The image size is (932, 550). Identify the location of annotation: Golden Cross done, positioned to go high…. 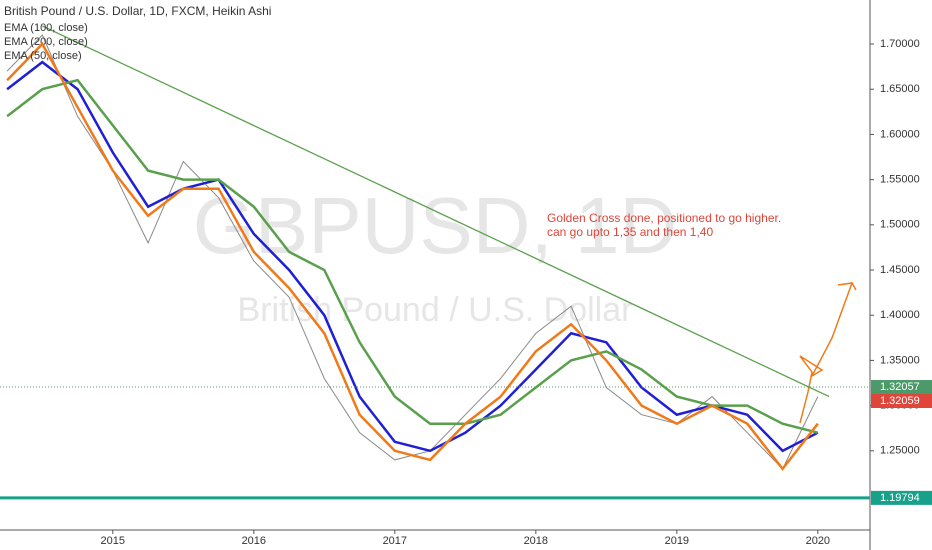
(664, 218).